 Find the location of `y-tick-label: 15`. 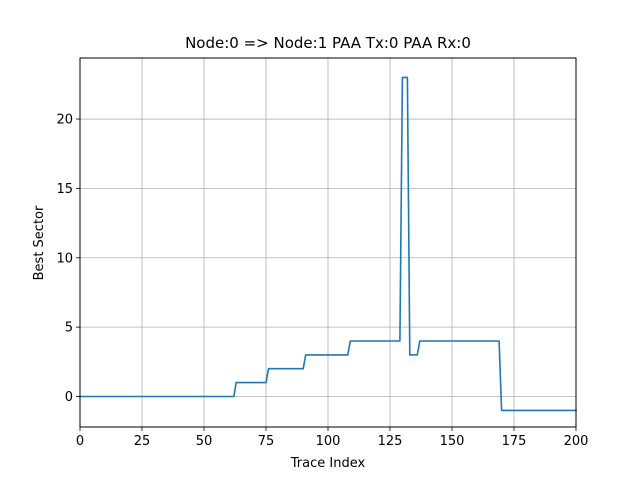

y-tick-label: 15 is located at coordinates (64, 189).